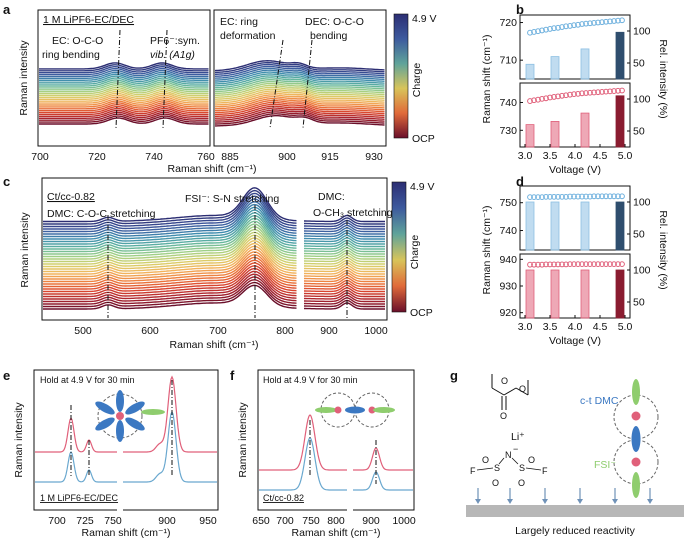 Image resolution: width=685 pixels, height=545 pixels. I want to click on panel-a-right-frame, so click(300, 78).